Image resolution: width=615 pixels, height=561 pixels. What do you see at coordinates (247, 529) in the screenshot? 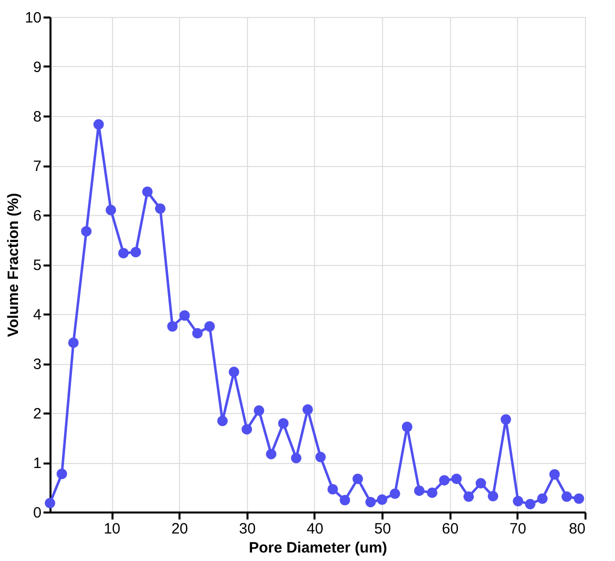
I see `x-tick-label: 30` at bounding box center [247, 529].